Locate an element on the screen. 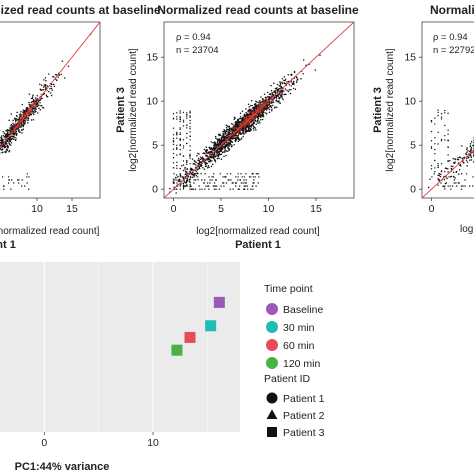 This screenshot has height=474, width=474. xlabel-bold-middle: Patient 1 is located at coordinates (258, 245).